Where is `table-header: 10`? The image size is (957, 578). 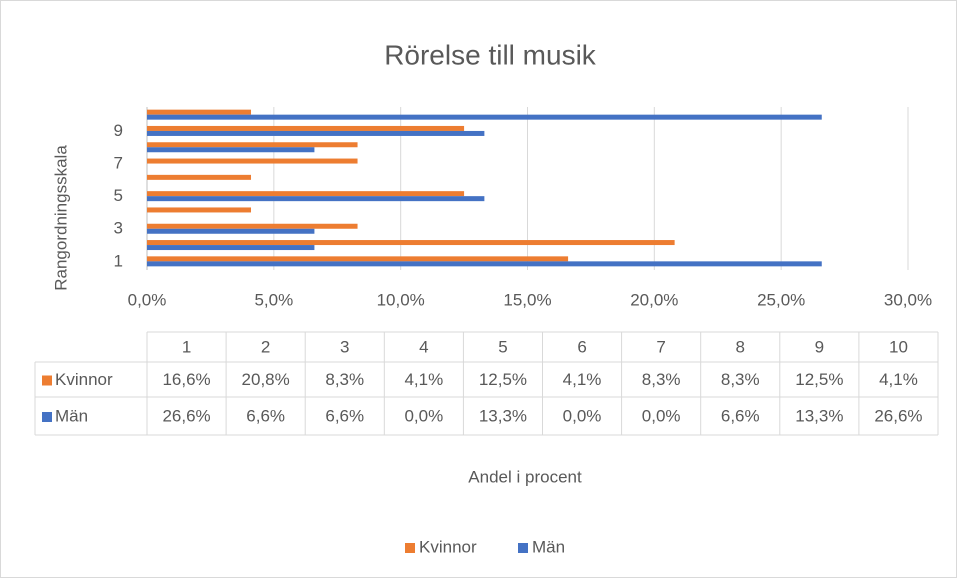 table-header: 10 is located at coordinates (898, 346).